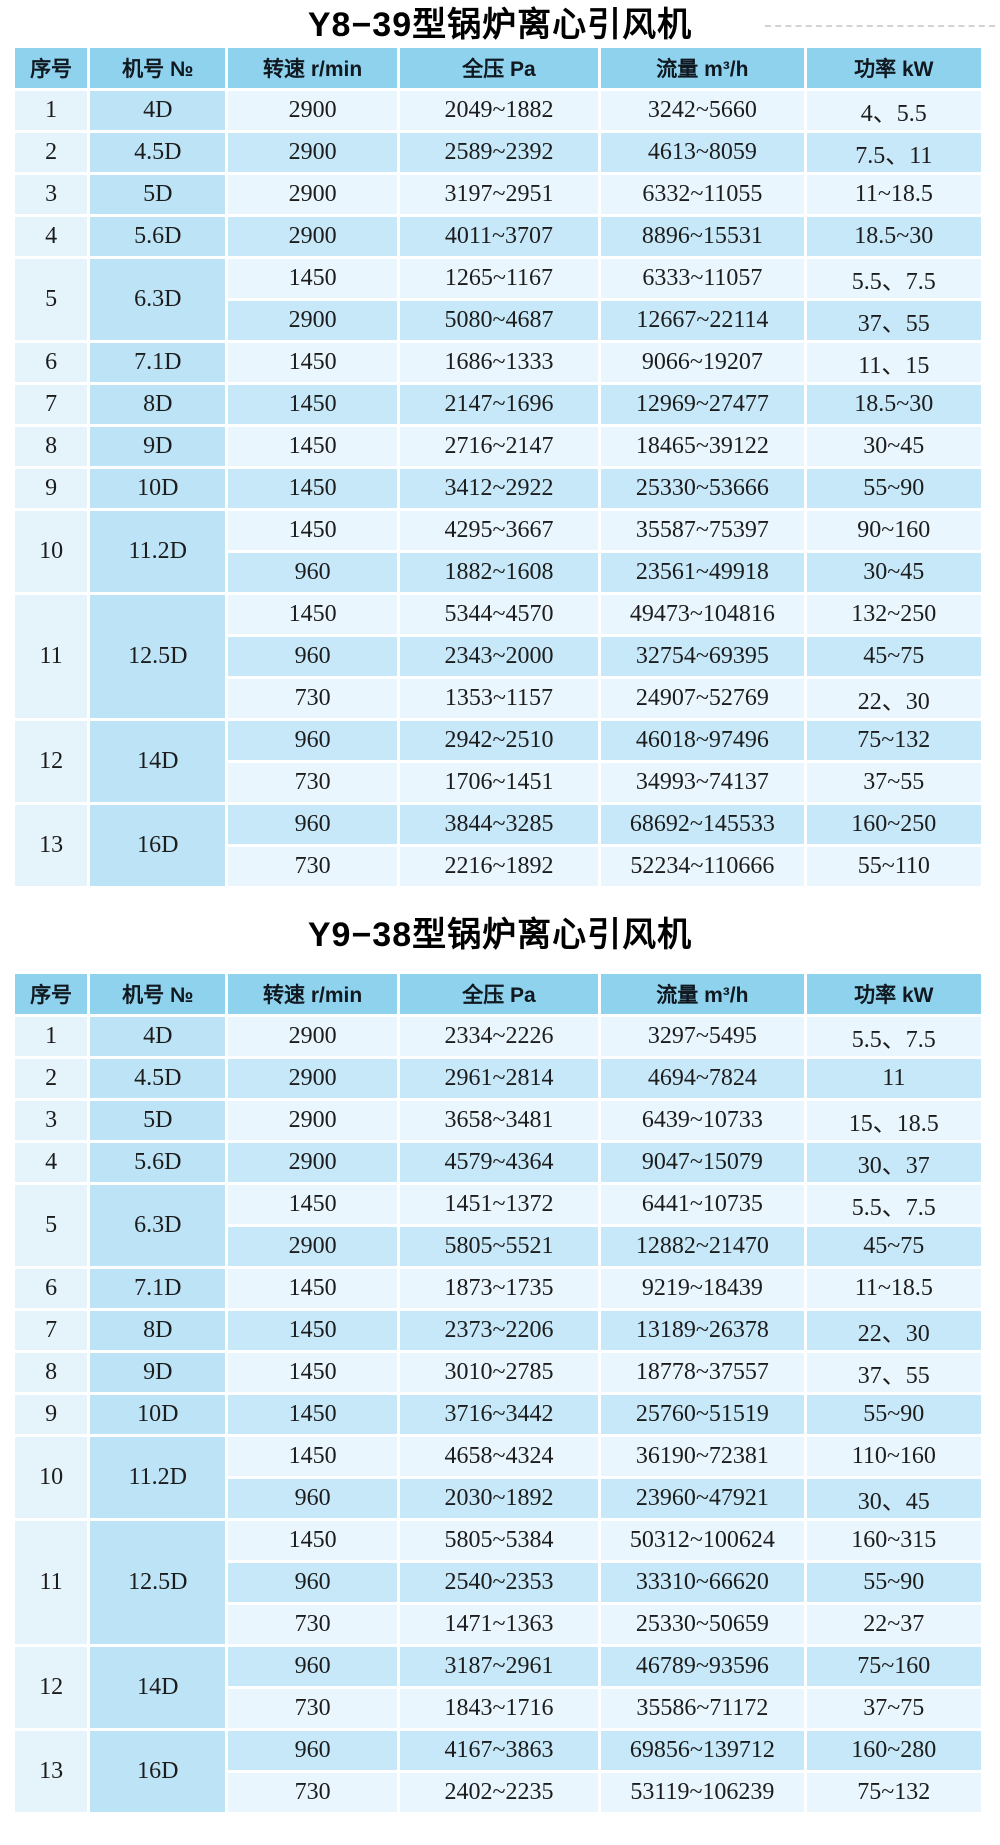 This screenshot has width=1000, height=1845. I want to click on flow-cell: 9066~19207, so click(702, 362).